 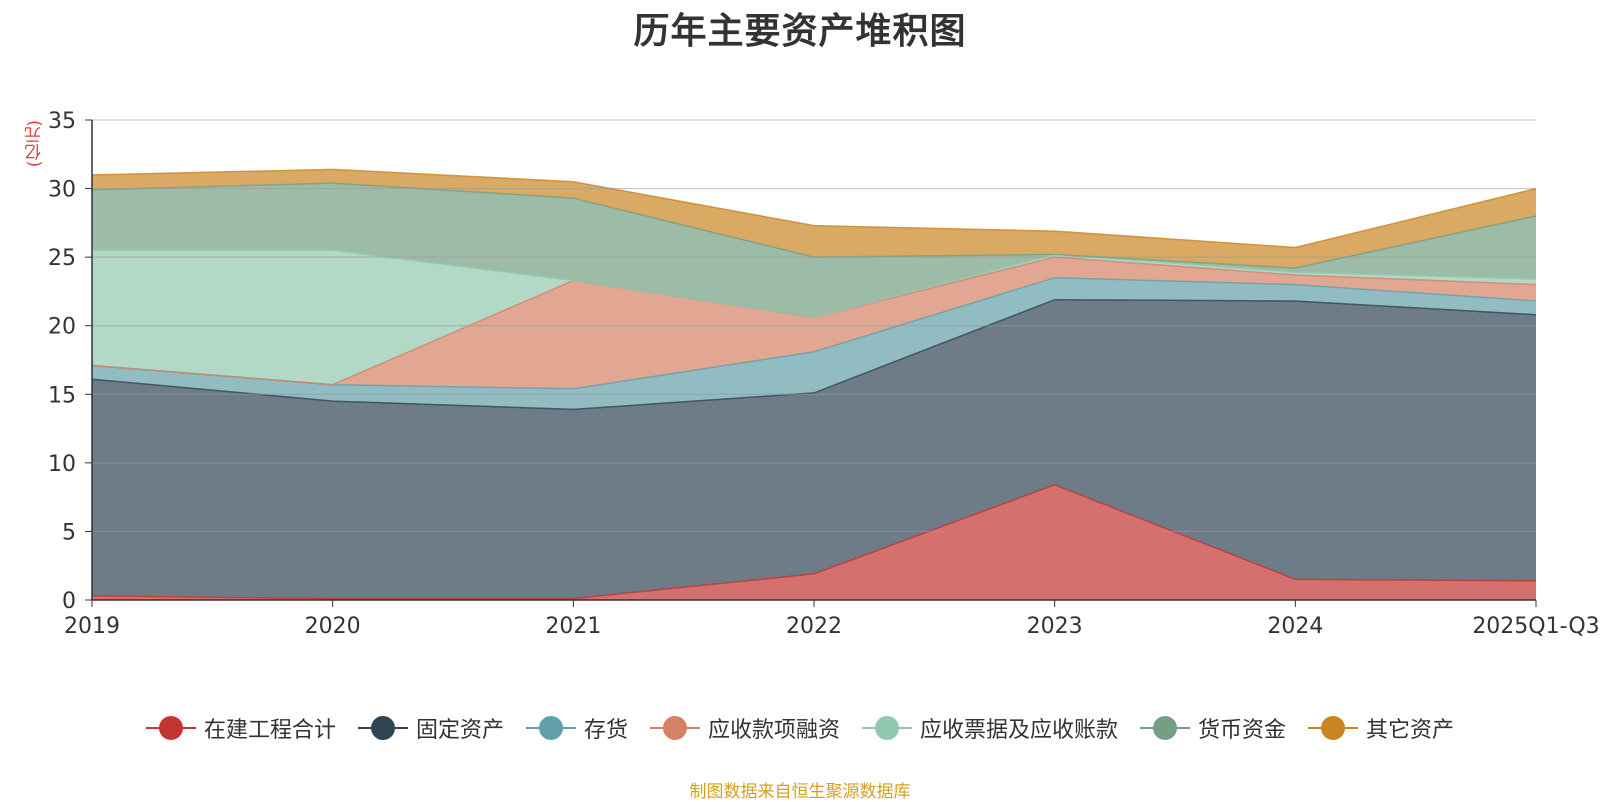 What do you see at coordinates (269, 730) in the screenshot?
I see `legend-label: 在建工程合计` at bounding box center [269, 730].